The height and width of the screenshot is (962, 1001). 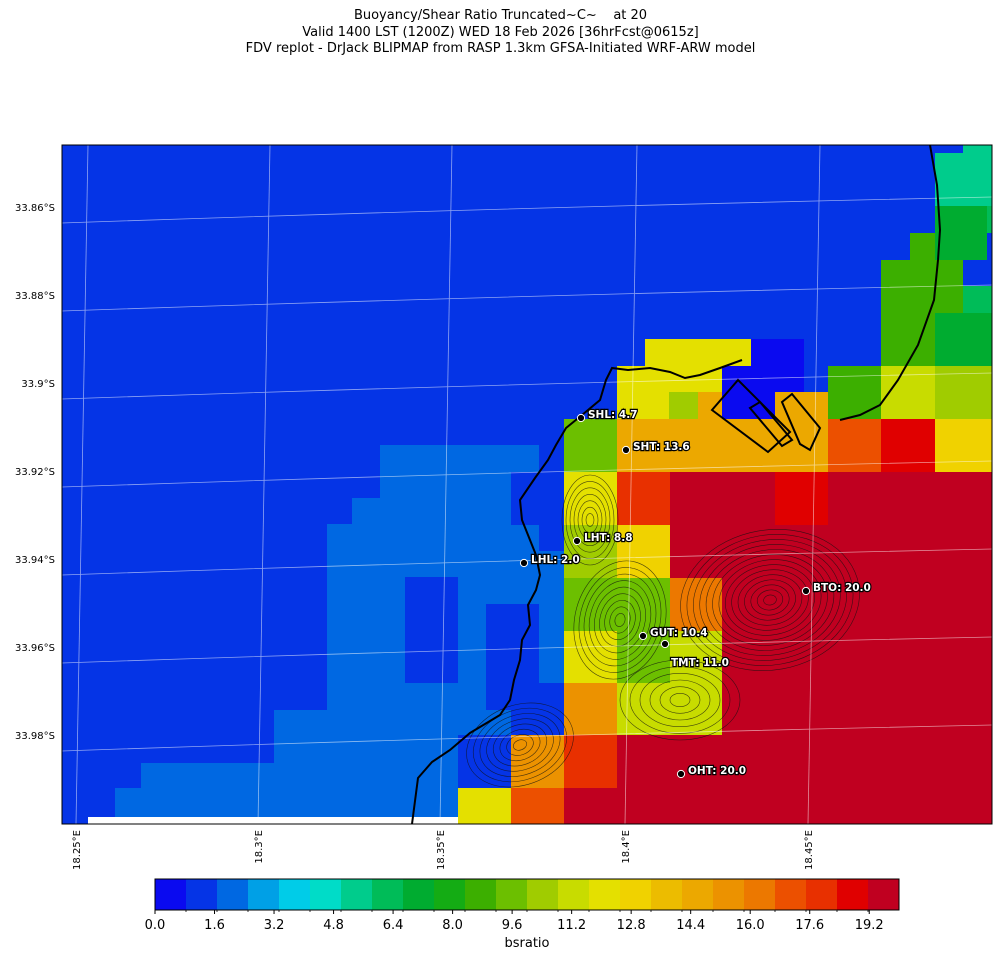 I want to click on colorbar-tick-label: 9.6, so click(x=512, y=925).